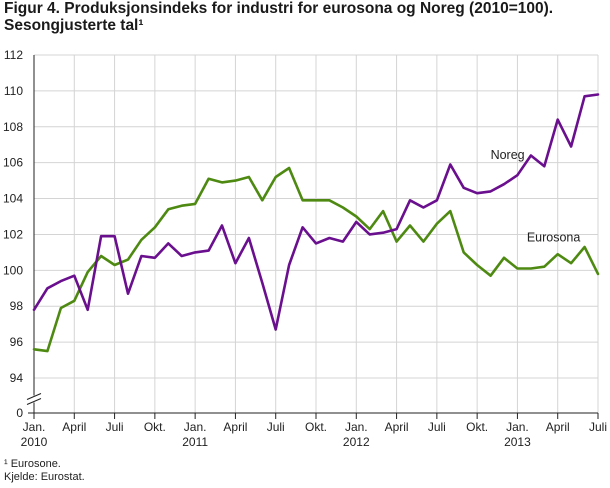 This screenshot has height=488, width=610. What do you see at coordinates (19, 413) in the screenshot?
I see `y-tick-label: 0` at bounding box center [19, 413].